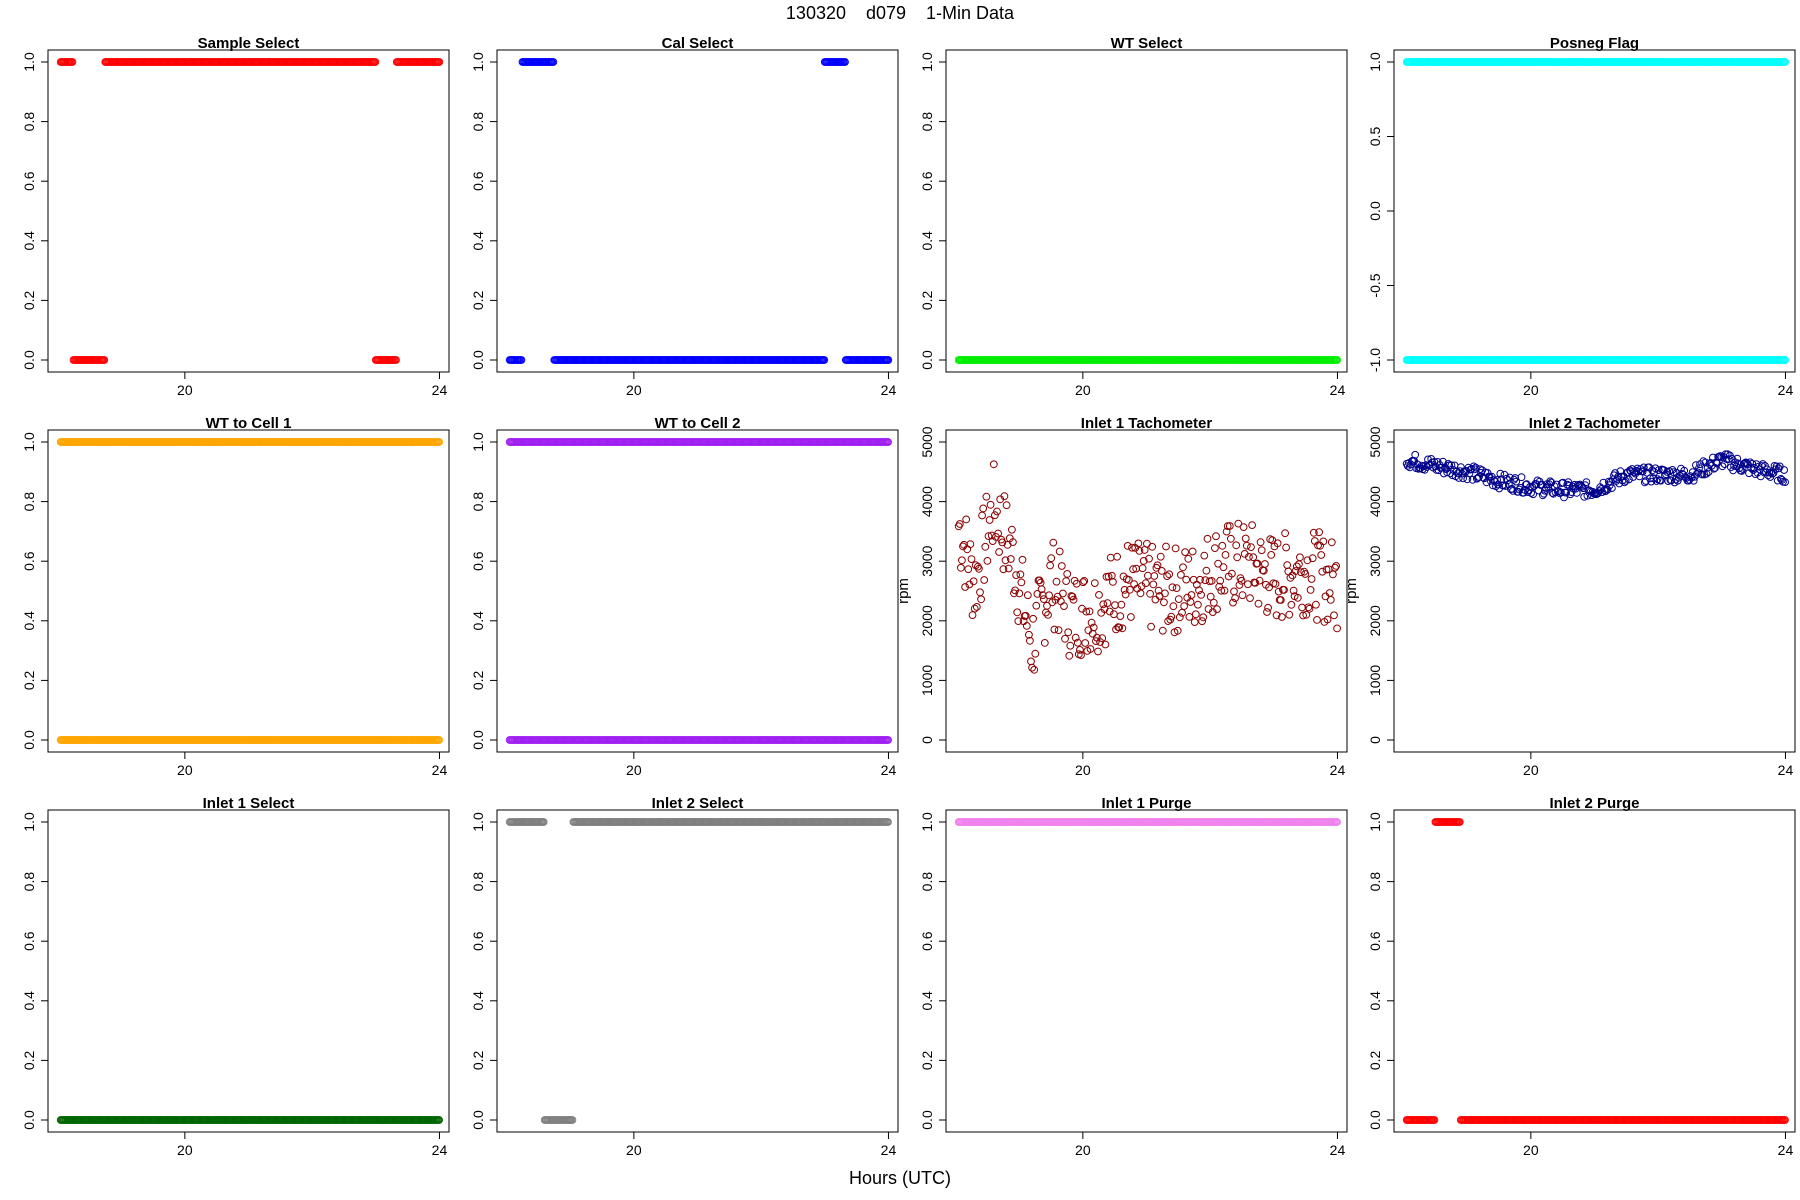  I want to click on y-tick-label: 0, so click(927, 740).